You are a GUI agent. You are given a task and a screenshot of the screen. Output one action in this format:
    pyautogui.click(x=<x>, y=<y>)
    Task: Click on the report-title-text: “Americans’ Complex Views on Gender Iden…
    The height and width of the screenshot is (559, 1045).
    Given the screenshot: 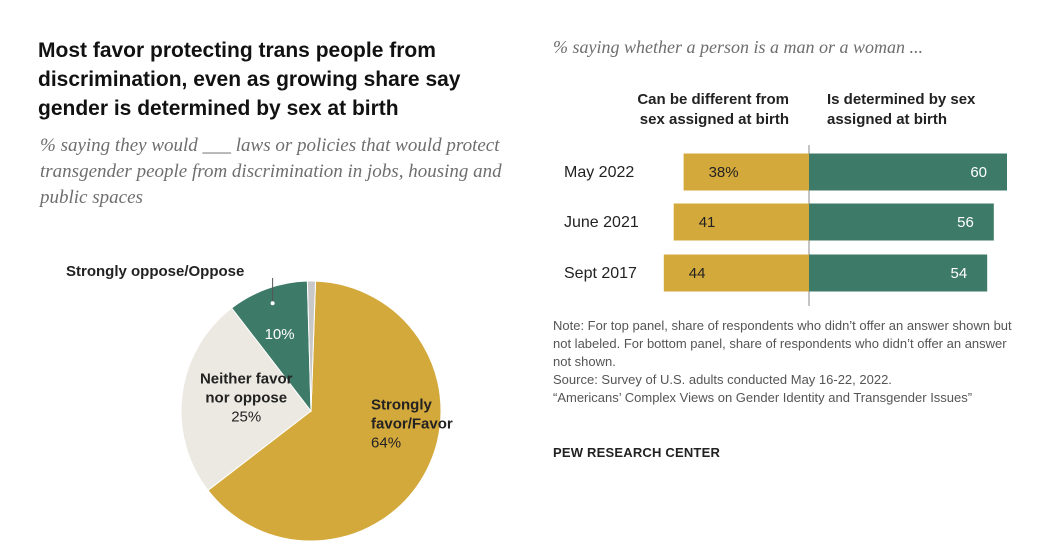 What is the action you would take?
    pyautogui.click(x=763, y=397)
    